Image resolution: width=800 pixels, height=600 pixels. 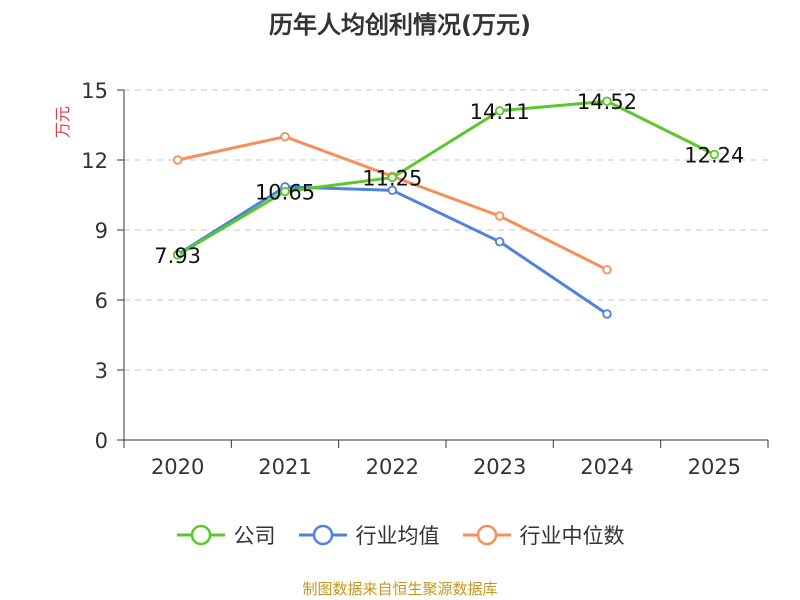 I want to click on legend-item-2: 行业中位数, so click(x=543, y=535).